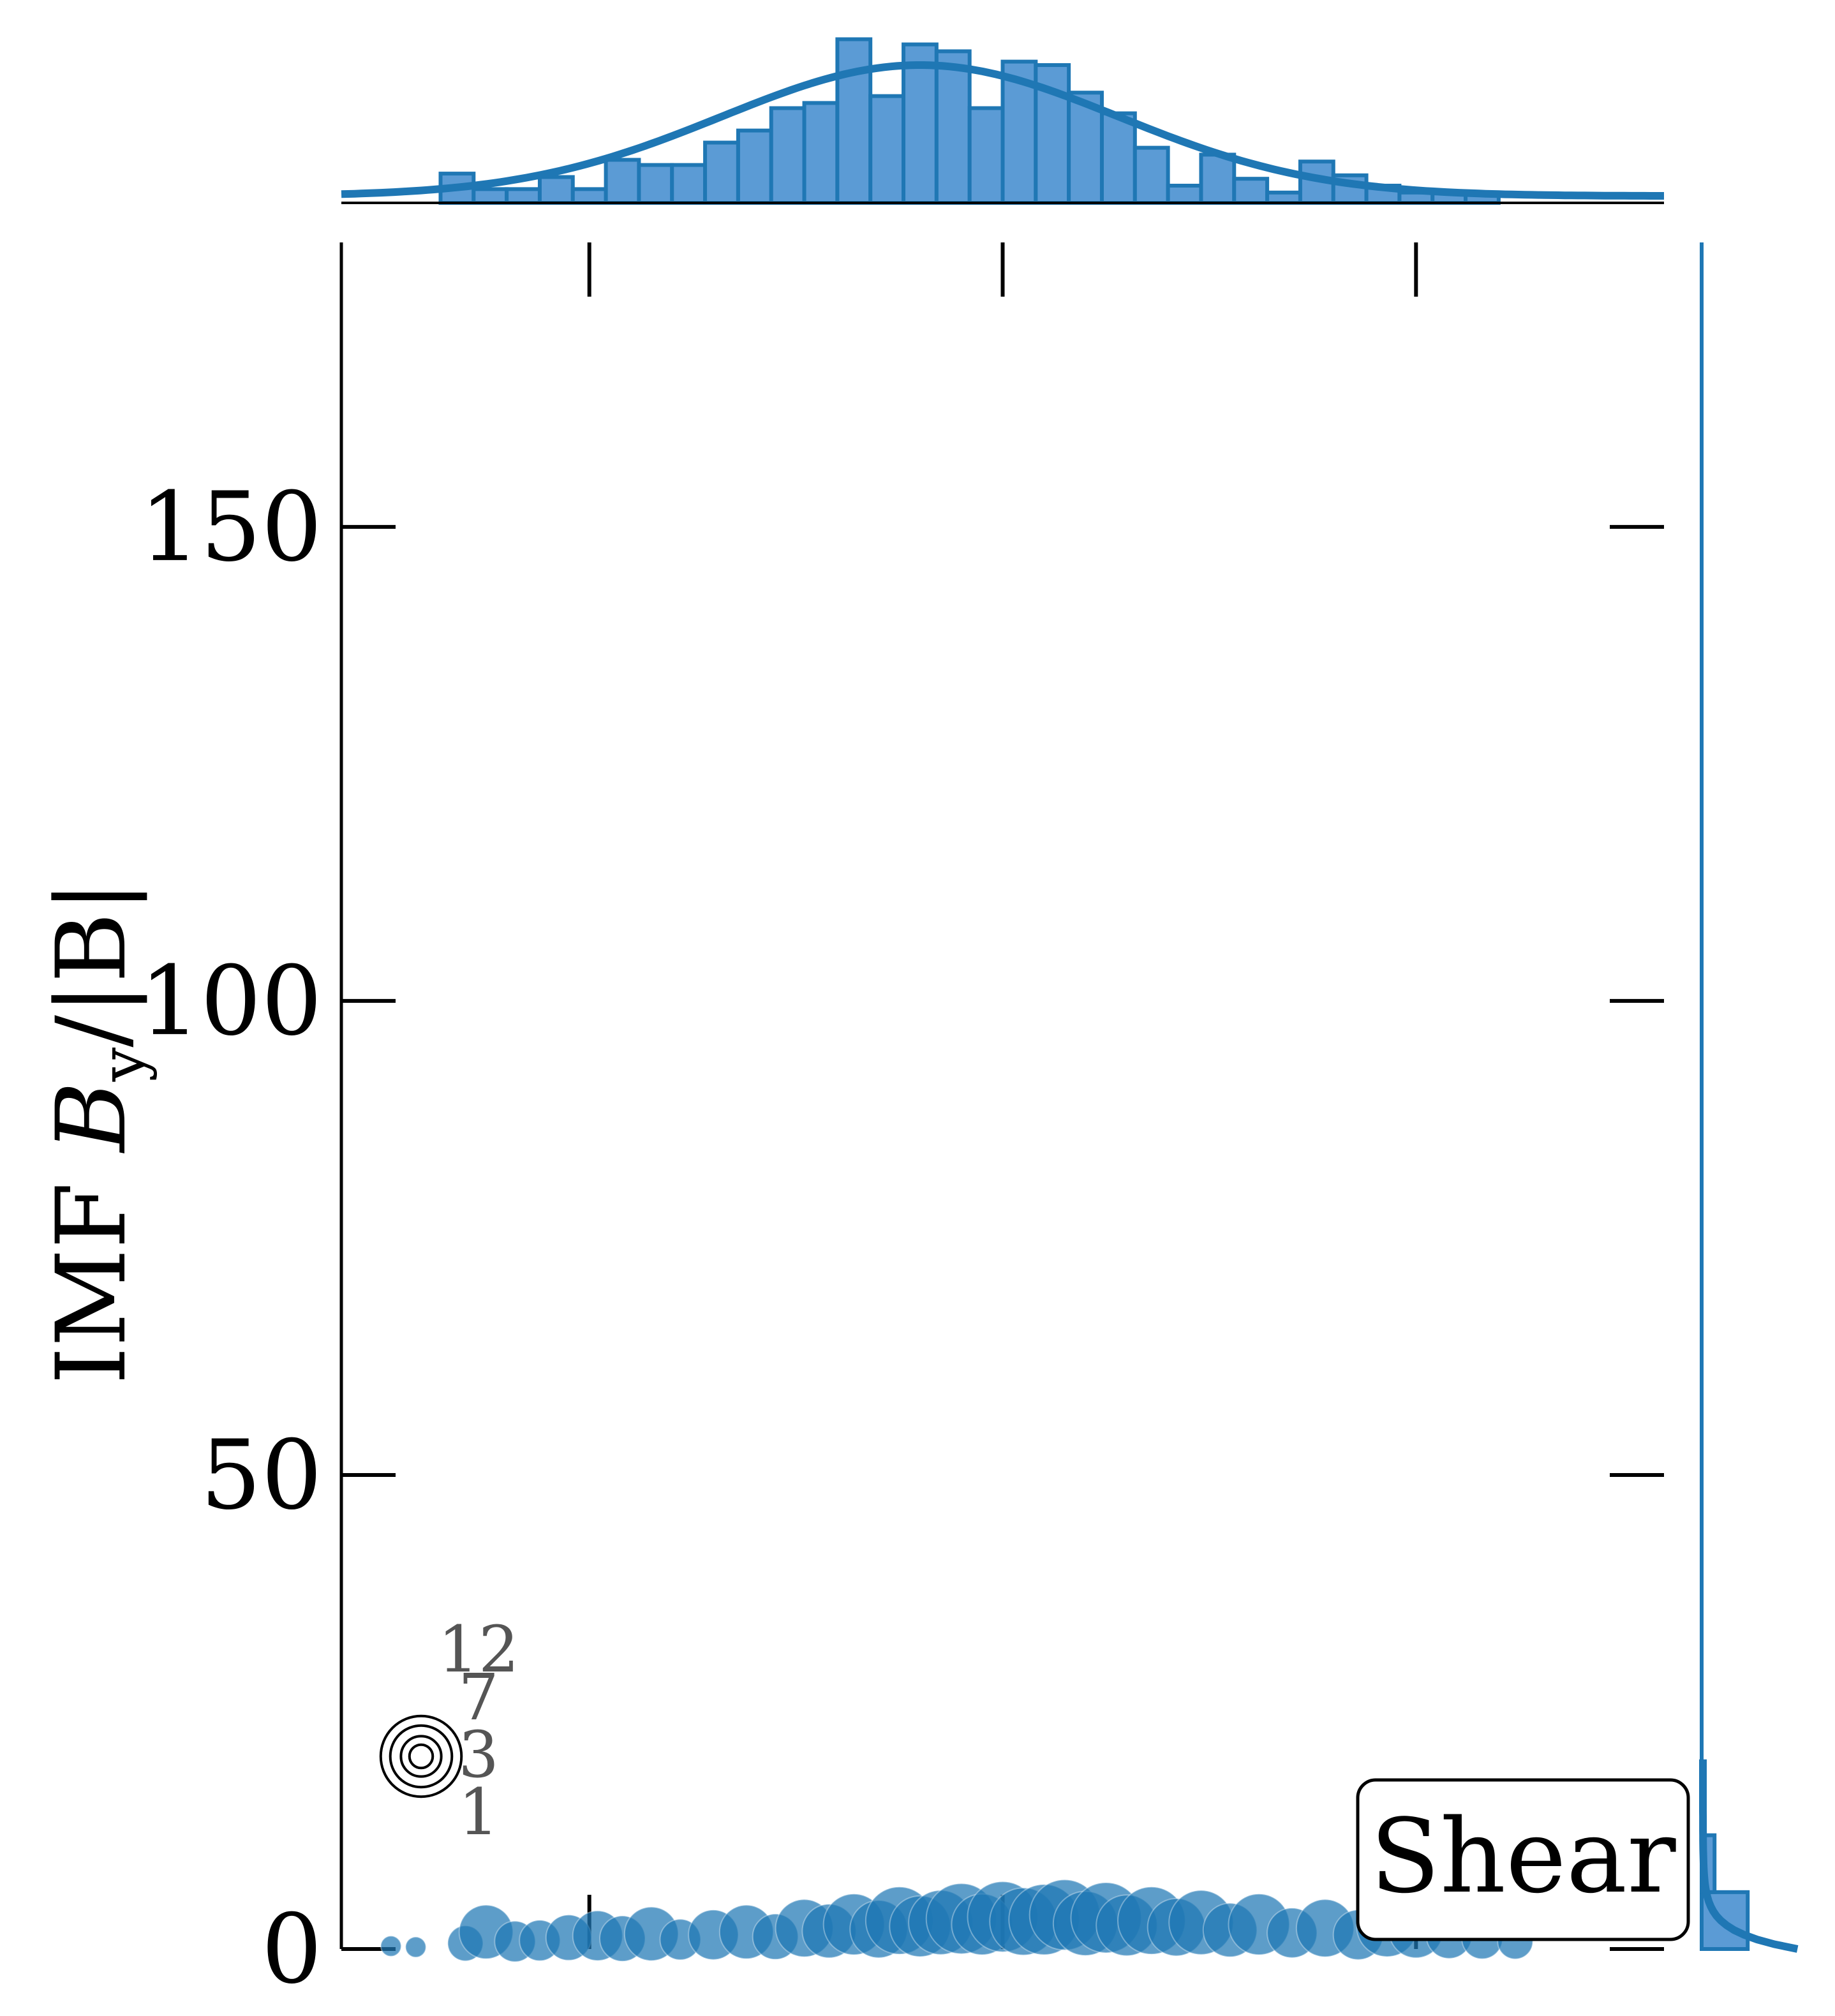 The image size is (1835, 2016). I want to click on top-histogram, so click(1003, 121).